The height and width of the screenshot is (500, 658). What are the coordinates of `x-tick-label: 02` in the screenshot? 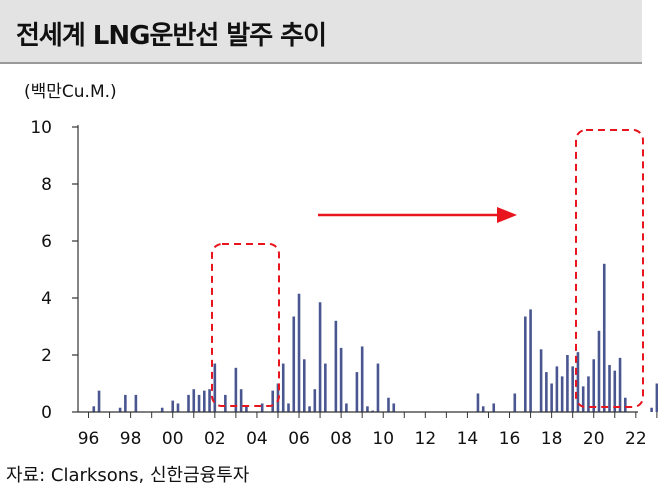 It's located at (215, 439).